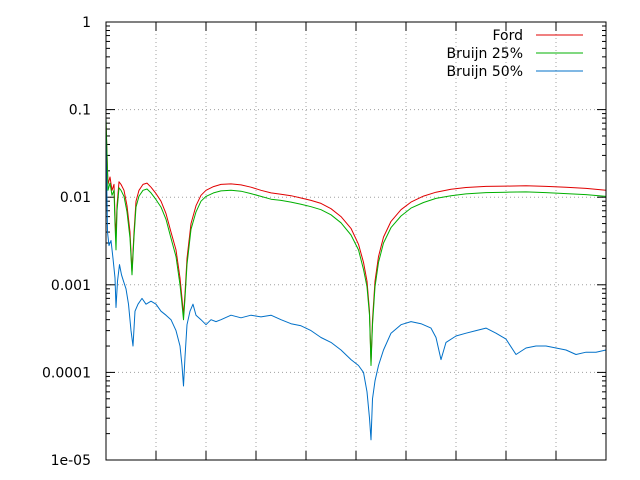 This screenshot has width=640, height=480. Describe the element at coordinates (485, 72) in the screenshot. I see `legend-label: Bruijn 50%` at that location.